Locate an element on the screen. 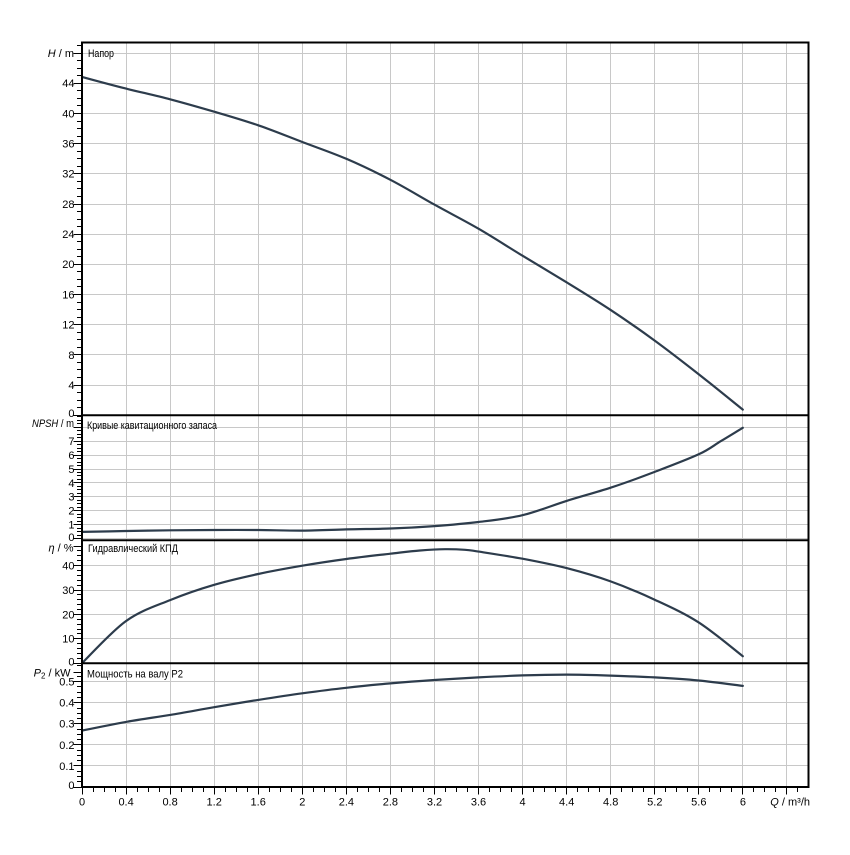 The height and width of the screenshot is (855, 850). svg-text: 28 is located at coordinates (68, 205).